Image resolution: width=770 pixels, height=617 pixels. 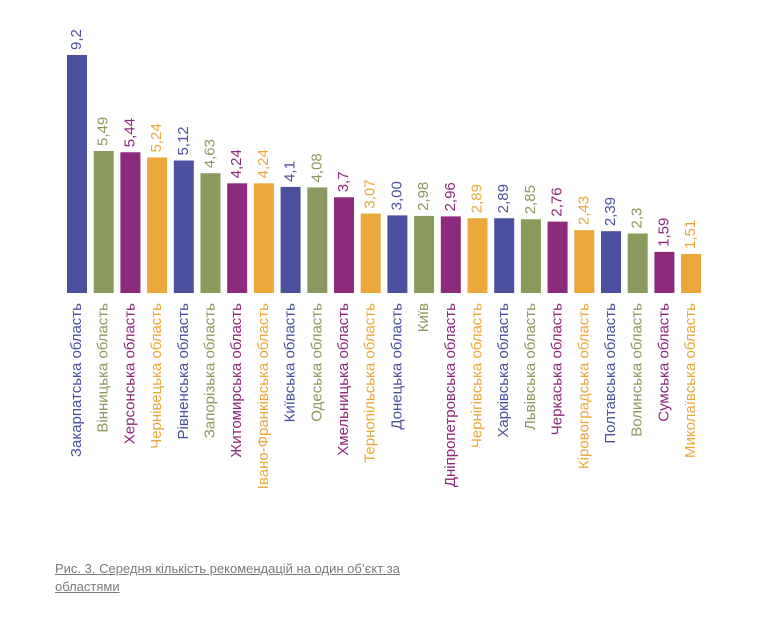 What do you see at coordinates (316, 362) in the screenshot?
I see `x-tick-label: Одеська область` at bounding box center [316, 362].